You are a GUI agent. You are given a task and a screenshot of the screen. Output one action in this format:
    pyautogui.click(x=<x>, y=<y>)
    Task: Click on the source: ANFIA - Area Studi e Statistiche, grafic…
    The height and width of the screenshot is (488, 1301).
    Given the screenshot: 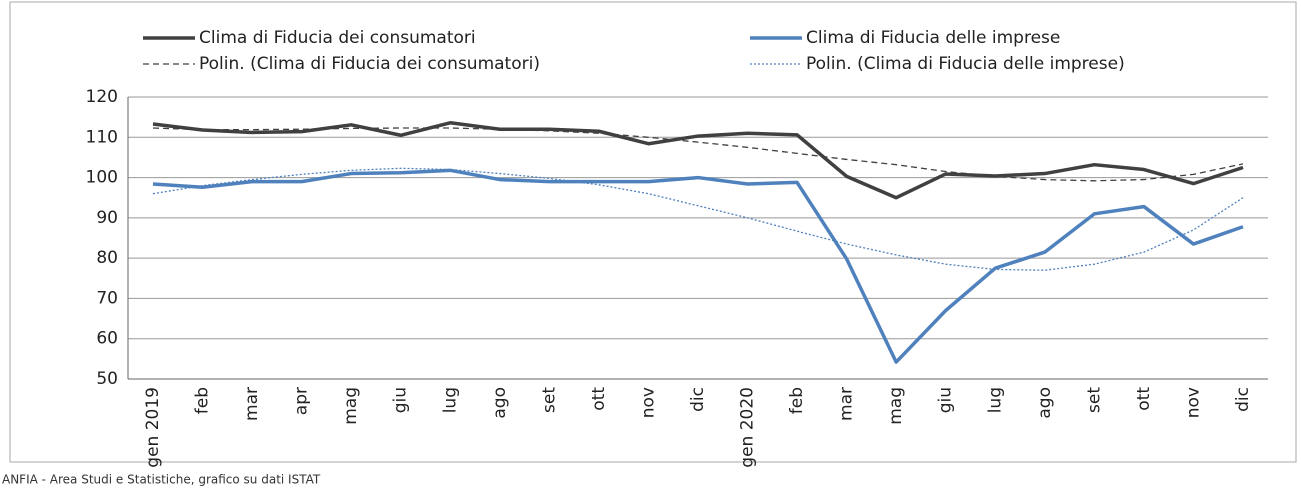 What is the action you would take?
    pyautogui.click(x=161, y=480)
    